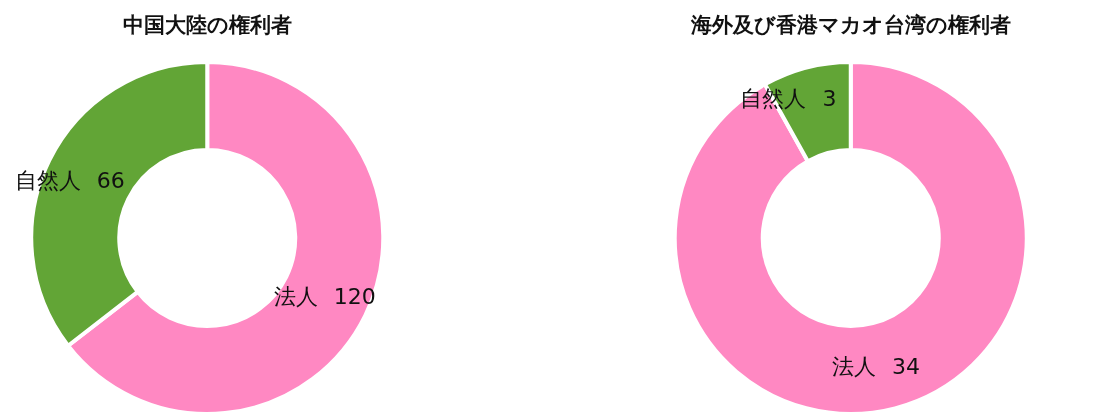  Describe the element at coordinates (850, 25) in the screenshot. I see `chart-title: 海外及び香港マカオ台湾の権利者` at that location.